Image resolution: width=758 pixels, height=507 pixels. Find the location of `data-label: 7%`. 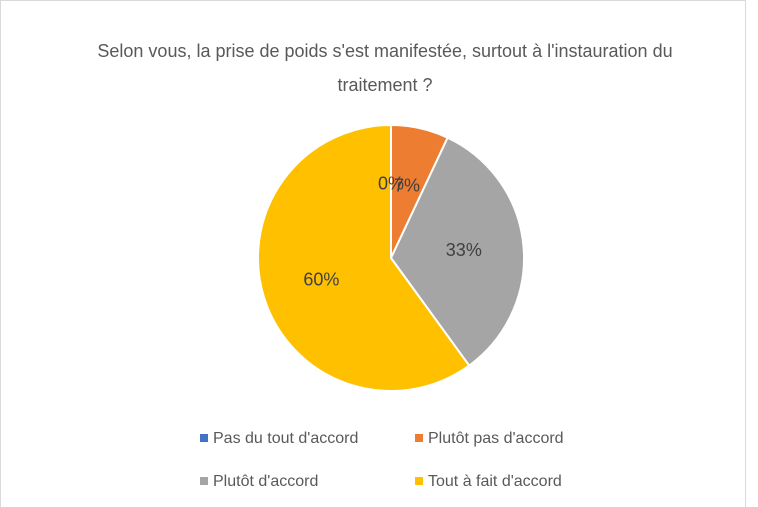

data-label: 7% is located at coordinates (407, 185).